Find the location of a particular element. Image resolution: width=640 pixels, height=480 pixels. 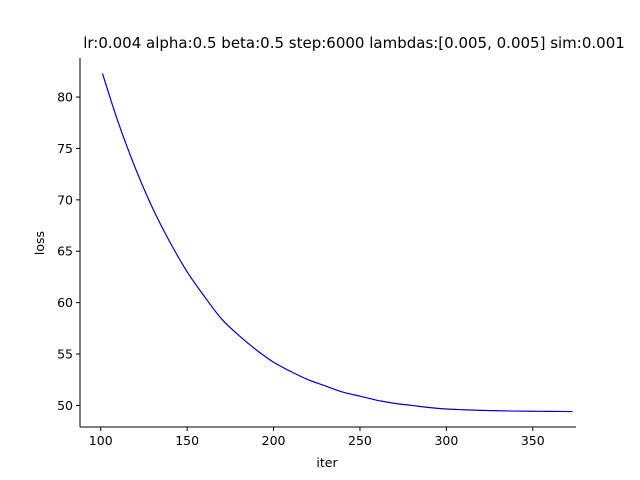

x-tick-label: 200 is located at coordinates (274, 440).